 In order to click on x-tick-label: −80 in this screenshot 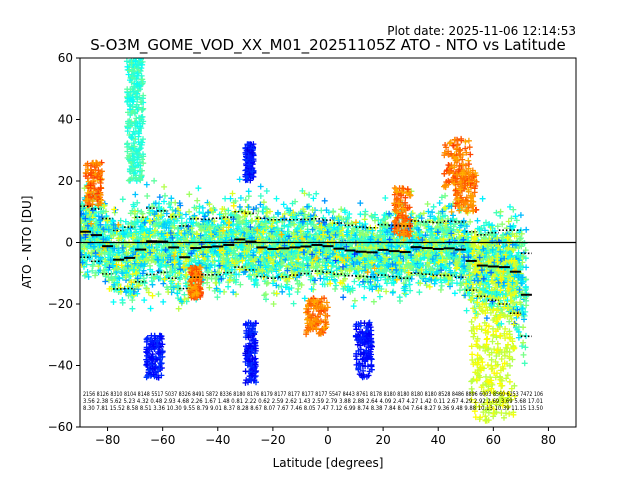, I will do `click(107, 440)`.